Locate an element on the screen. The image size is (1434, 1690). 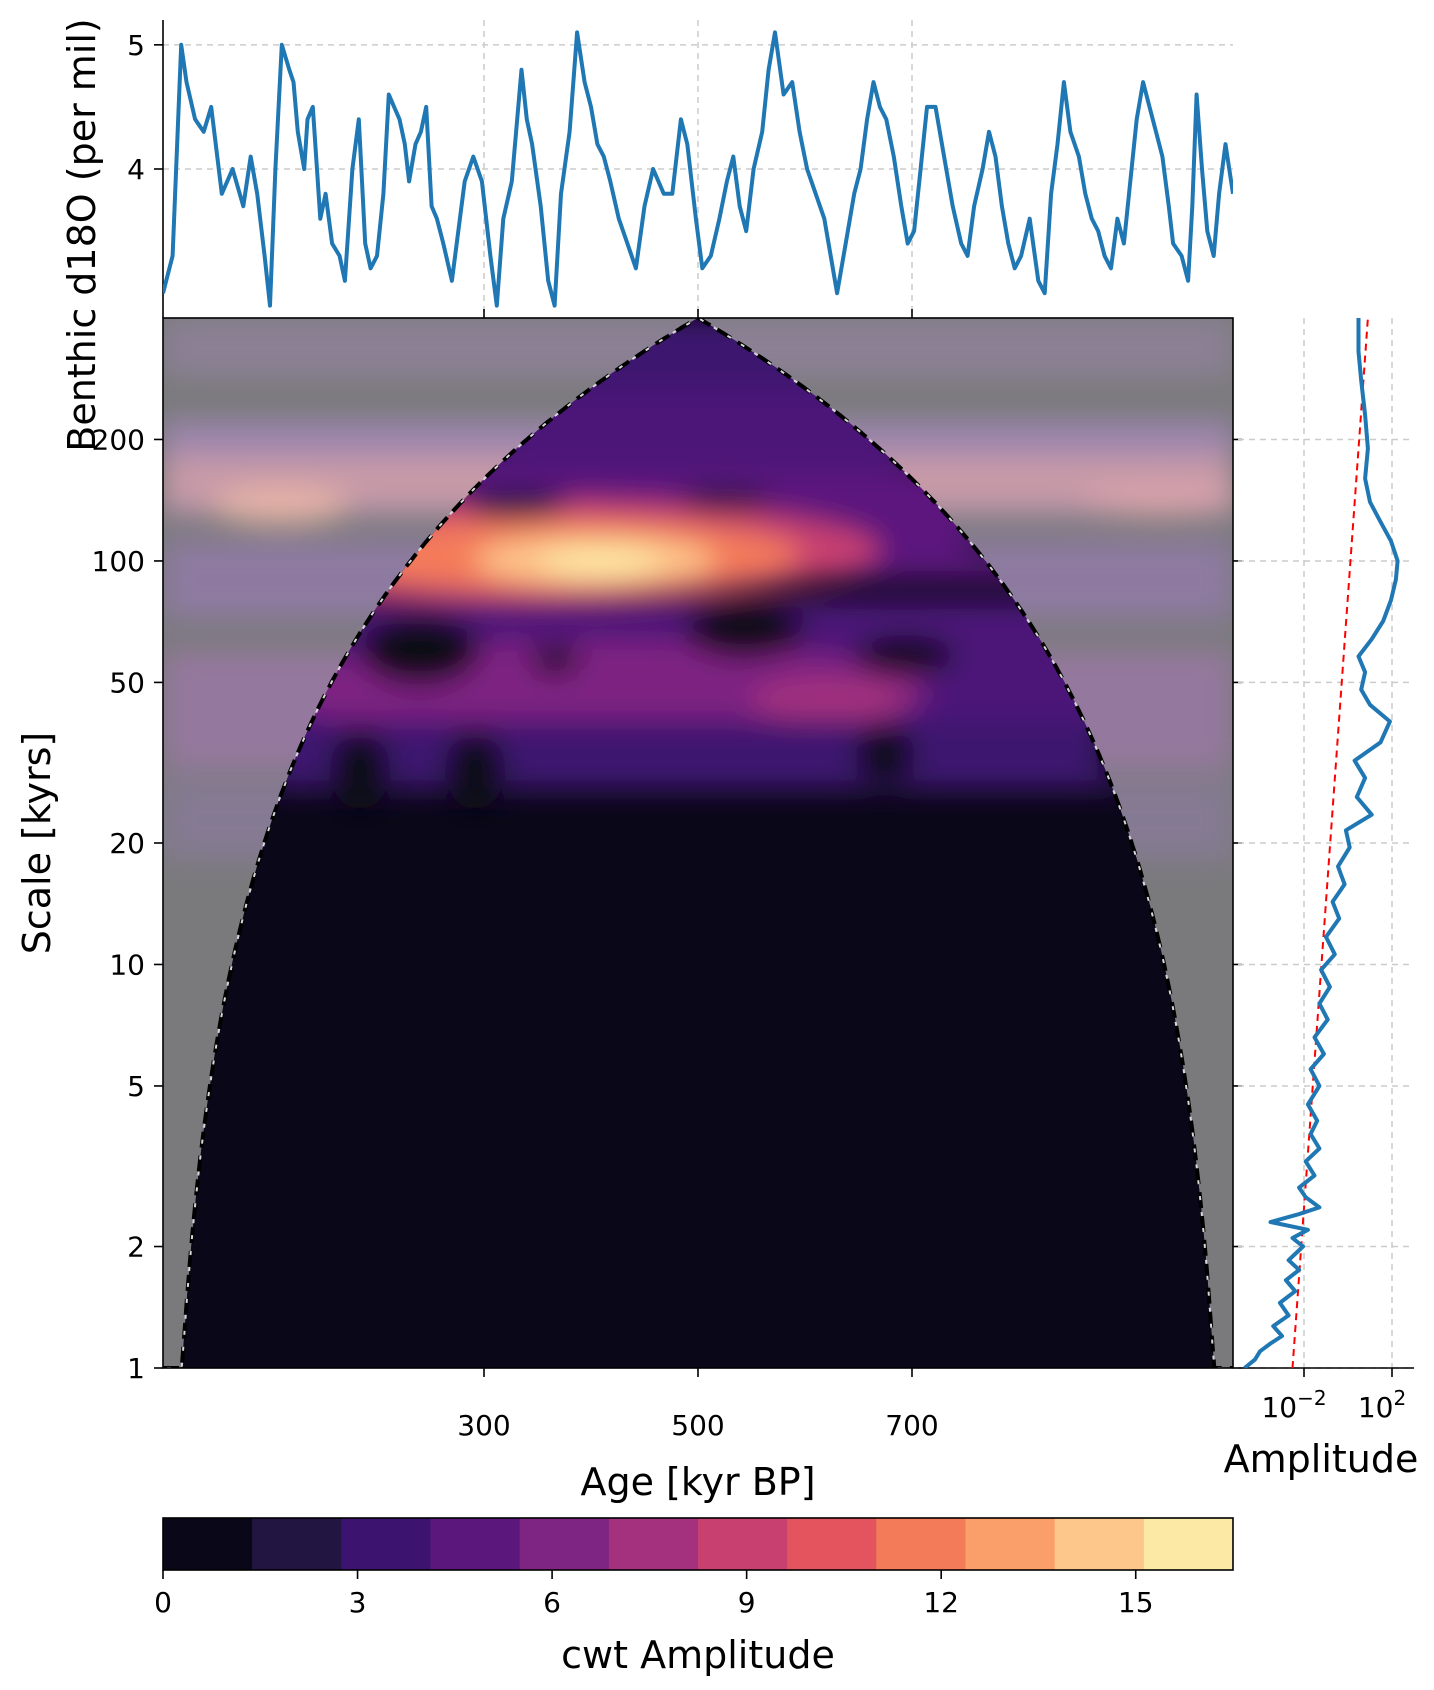
timeseries-ytick-label: 4 is located at coordinates (136, 169).